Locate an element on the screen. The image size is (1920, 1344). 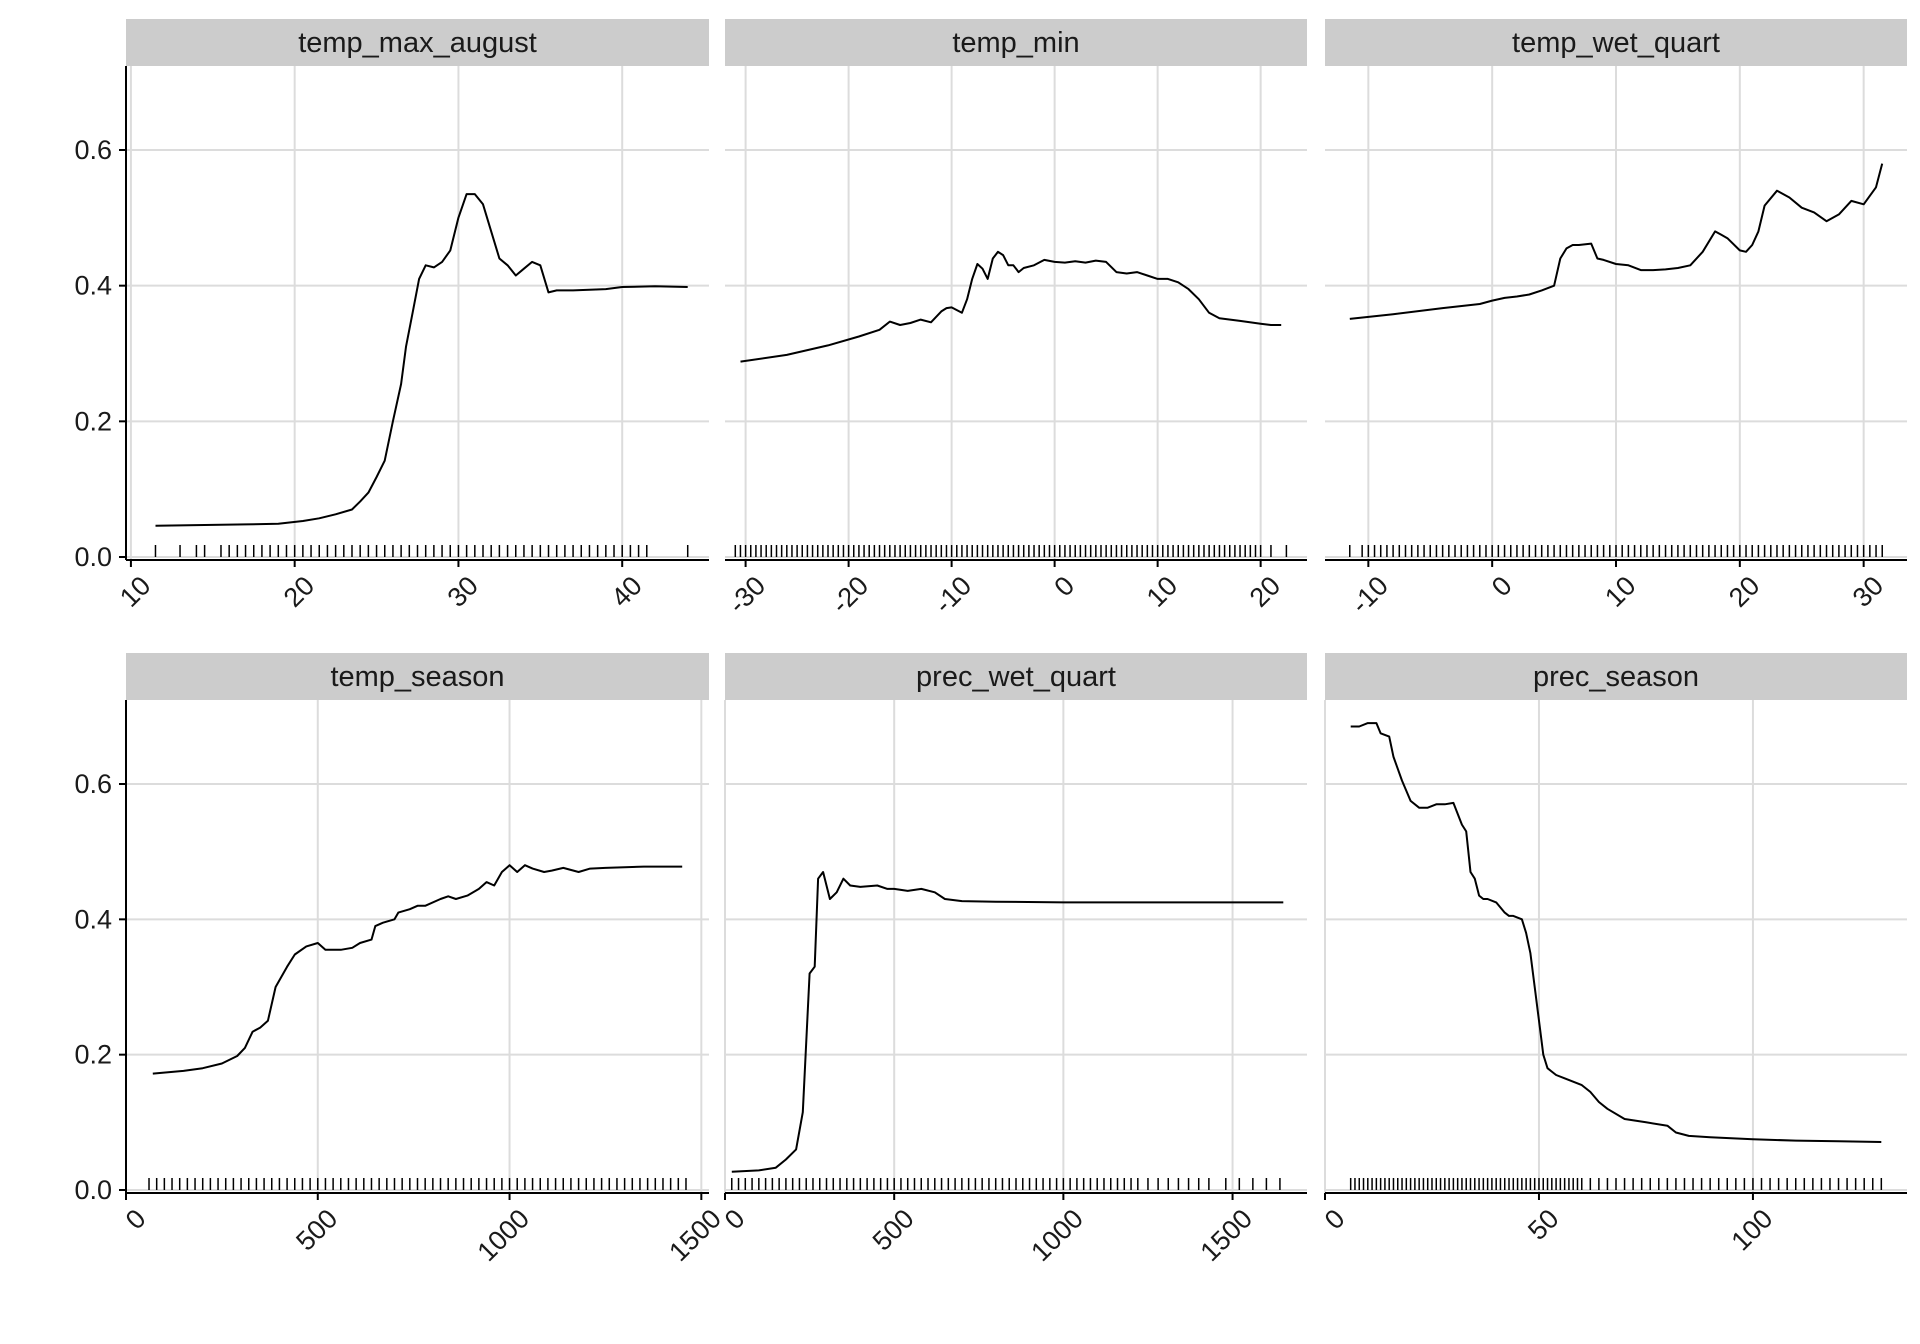
facet-panel-prec_season: prec_season 0 50 100 is located at coordinates (1613, 954).